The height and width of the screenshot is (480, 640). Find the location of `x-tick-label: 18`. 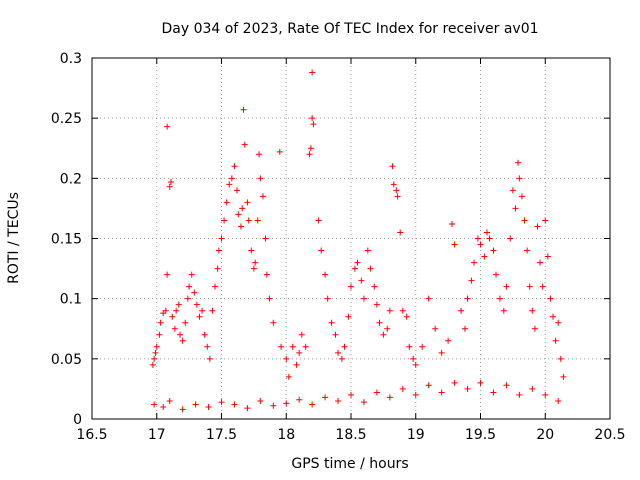

x-tick-label: 18 is located at coordinates (286, 435).